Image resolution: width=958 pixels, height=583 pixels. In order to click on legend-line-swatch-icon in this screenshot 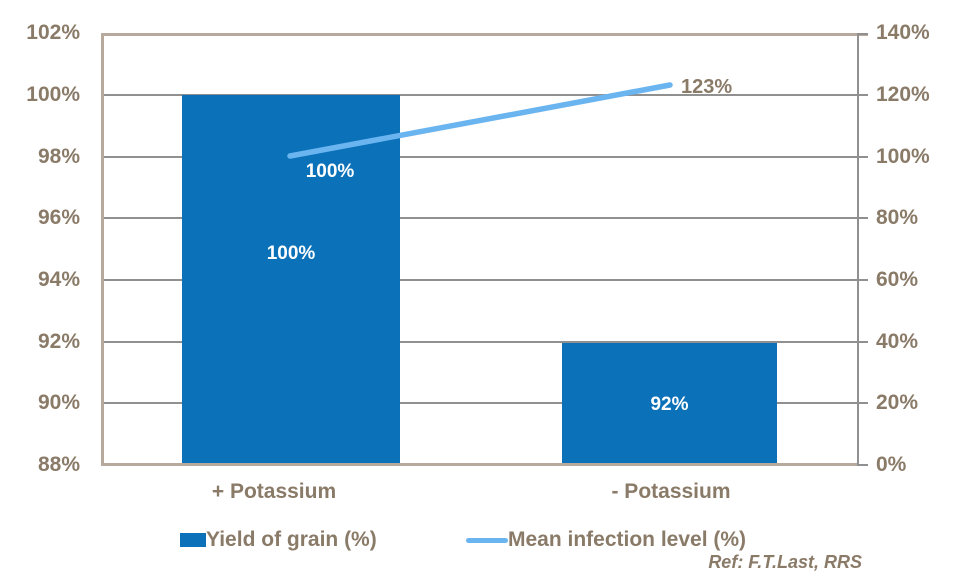, I will do `click(487, 540)`.